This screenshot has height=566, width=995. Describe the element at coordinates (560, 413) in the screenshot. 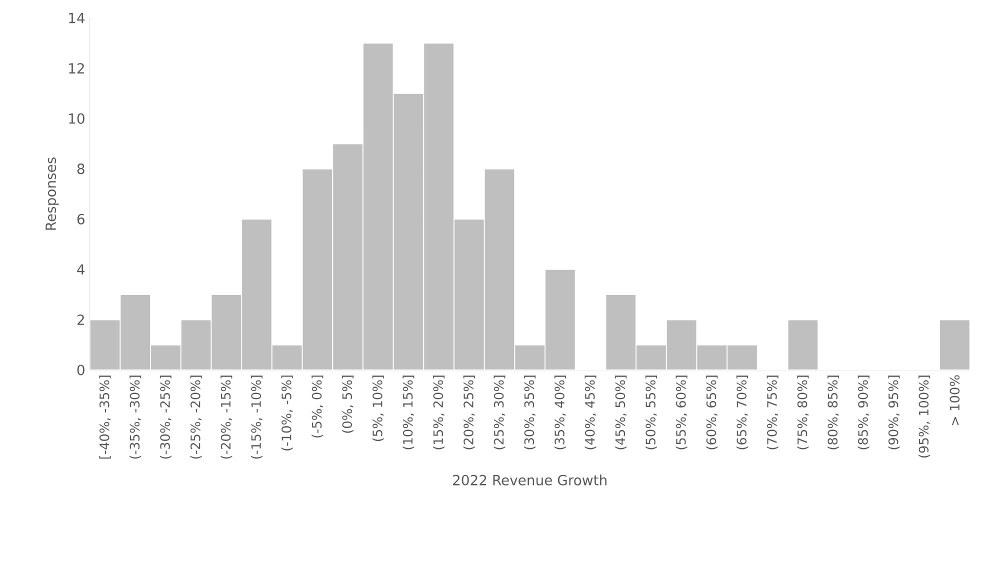

I see `x-tick-label: (35%, 40%]` at that location.